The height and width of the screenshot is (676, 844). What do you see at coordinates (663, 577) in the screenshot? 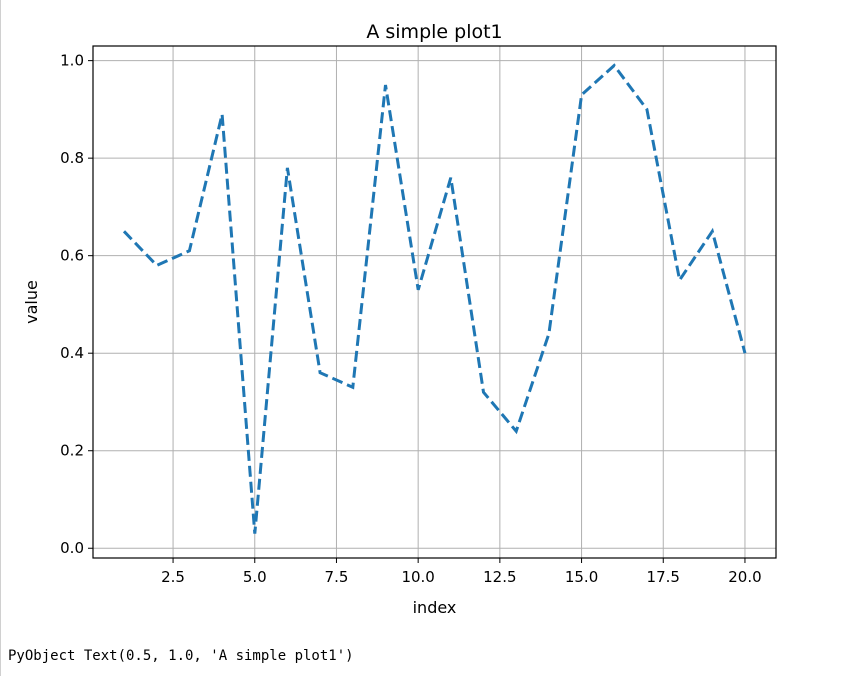
I see `x-tick-label: 17.5` at bounding box center [663, 577].